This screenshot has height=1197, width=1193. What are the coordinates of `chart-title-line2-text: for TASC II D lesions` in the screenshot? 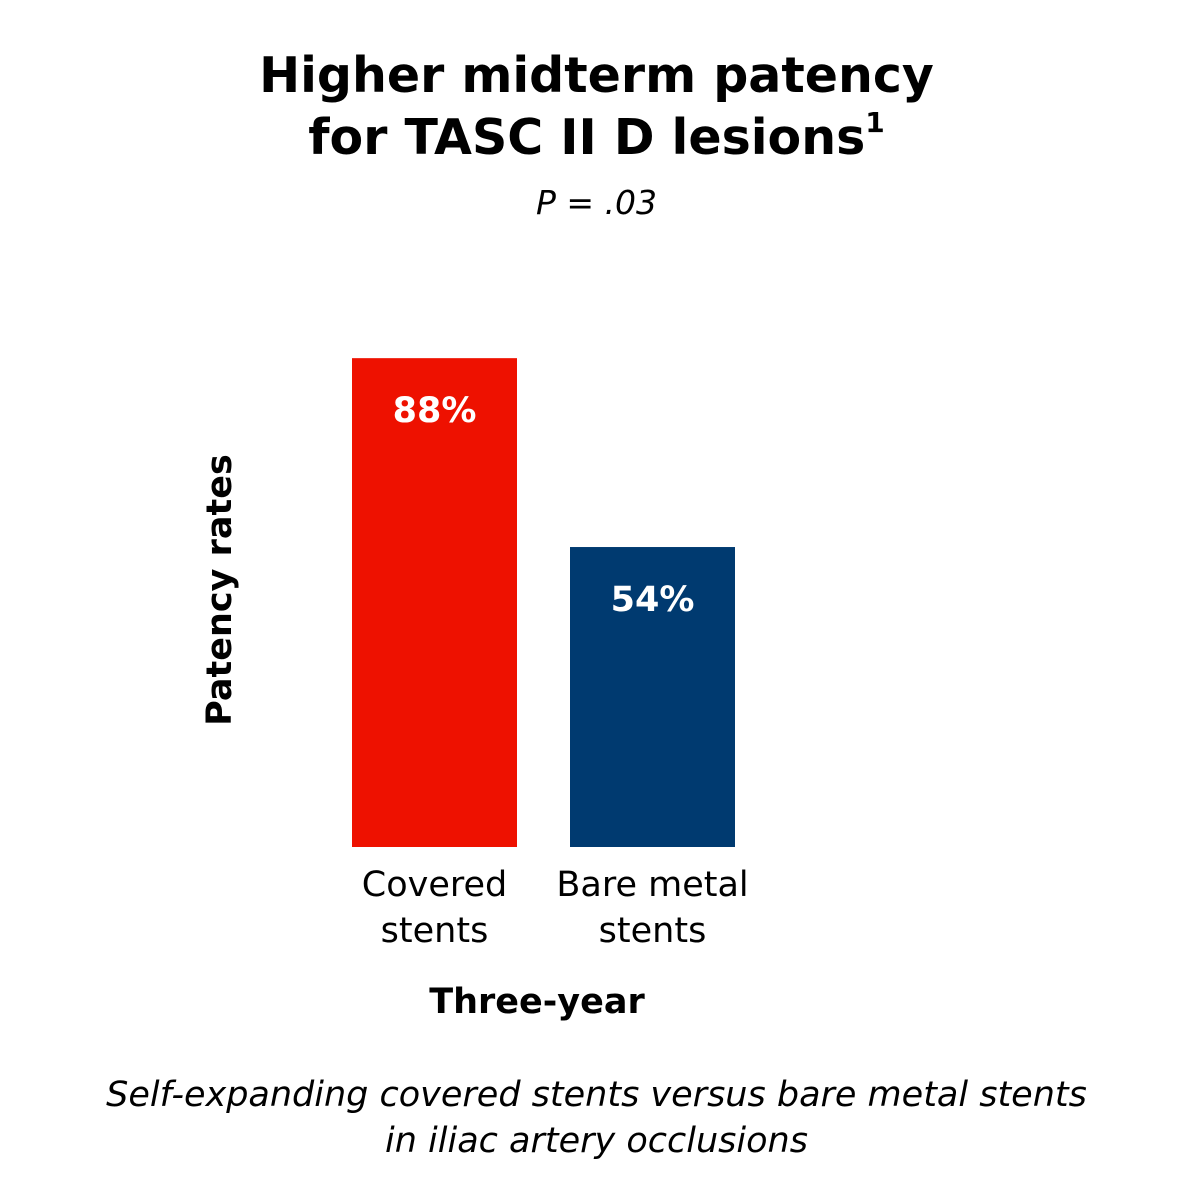 It's located at (587, 137).